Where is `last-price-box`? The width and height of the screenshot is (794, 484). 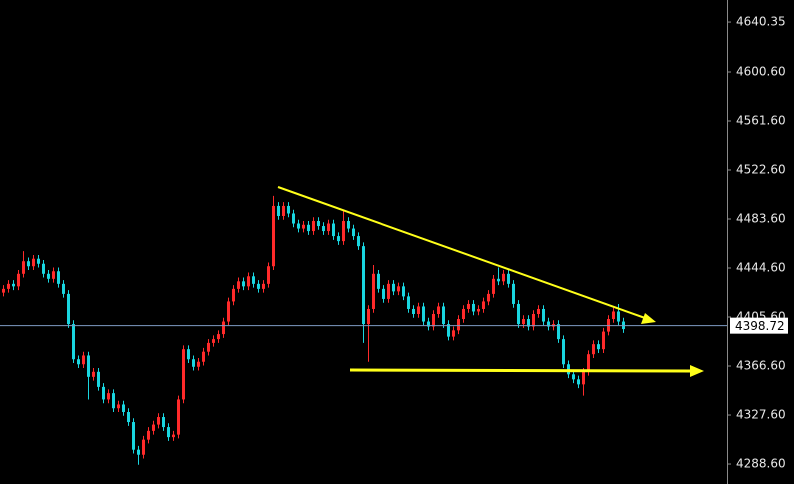 last-price-box is located at coordinates (759, 325).